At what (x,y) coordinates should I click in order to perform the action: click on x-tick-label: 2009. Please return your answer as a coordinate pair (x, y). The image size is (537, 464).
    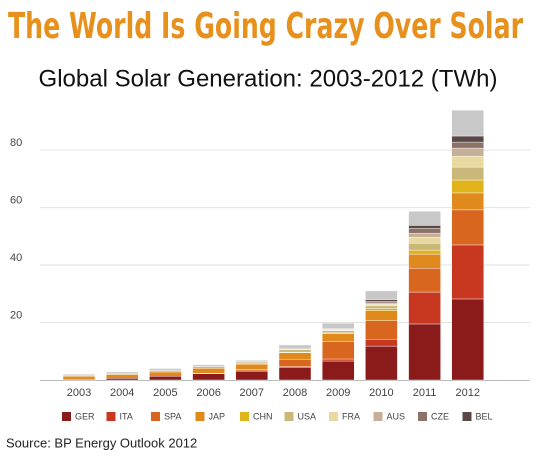
    Looking at the image, I should click on (338, 393).